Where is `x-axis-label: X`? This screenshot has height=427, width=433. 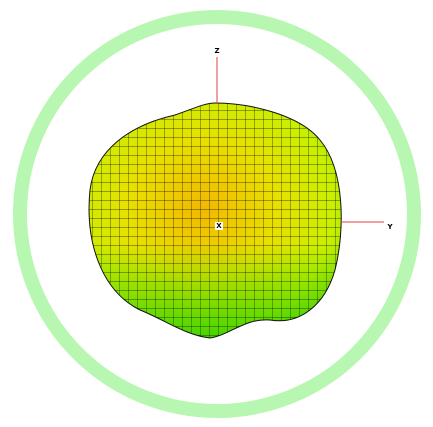
x-axis-label: X is located at coordinates (219, 226).